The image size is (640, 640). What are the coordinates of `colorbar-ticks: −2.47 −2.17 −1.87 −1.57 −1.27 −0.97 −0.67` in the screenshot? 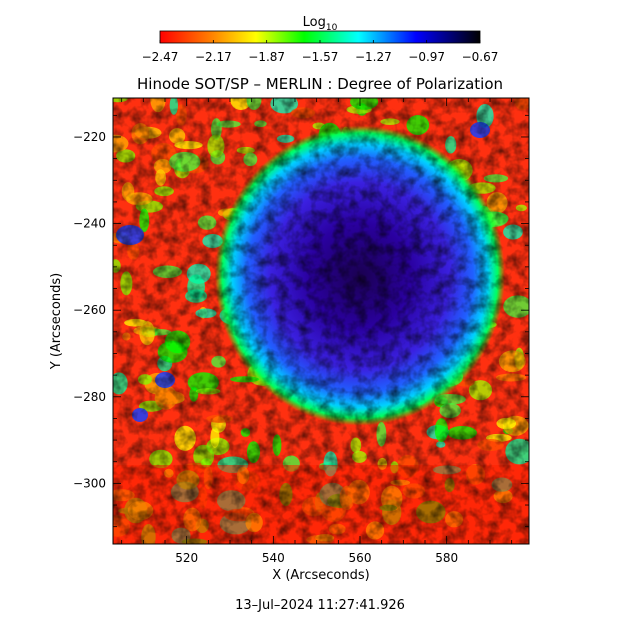 It's located at (320, 52).